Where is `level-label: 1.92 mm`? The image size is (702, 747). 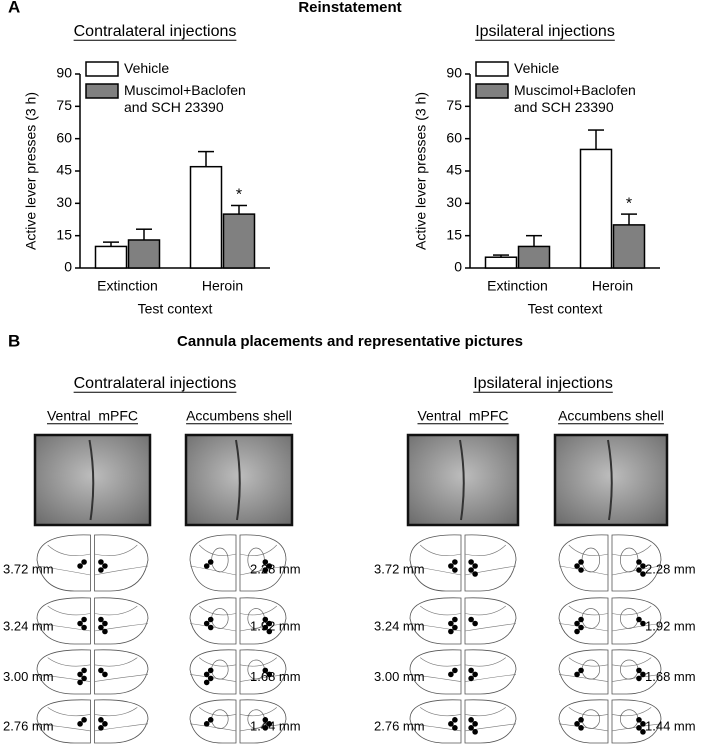
level-label: 1.92 mm is located at coordinates (275, 625).